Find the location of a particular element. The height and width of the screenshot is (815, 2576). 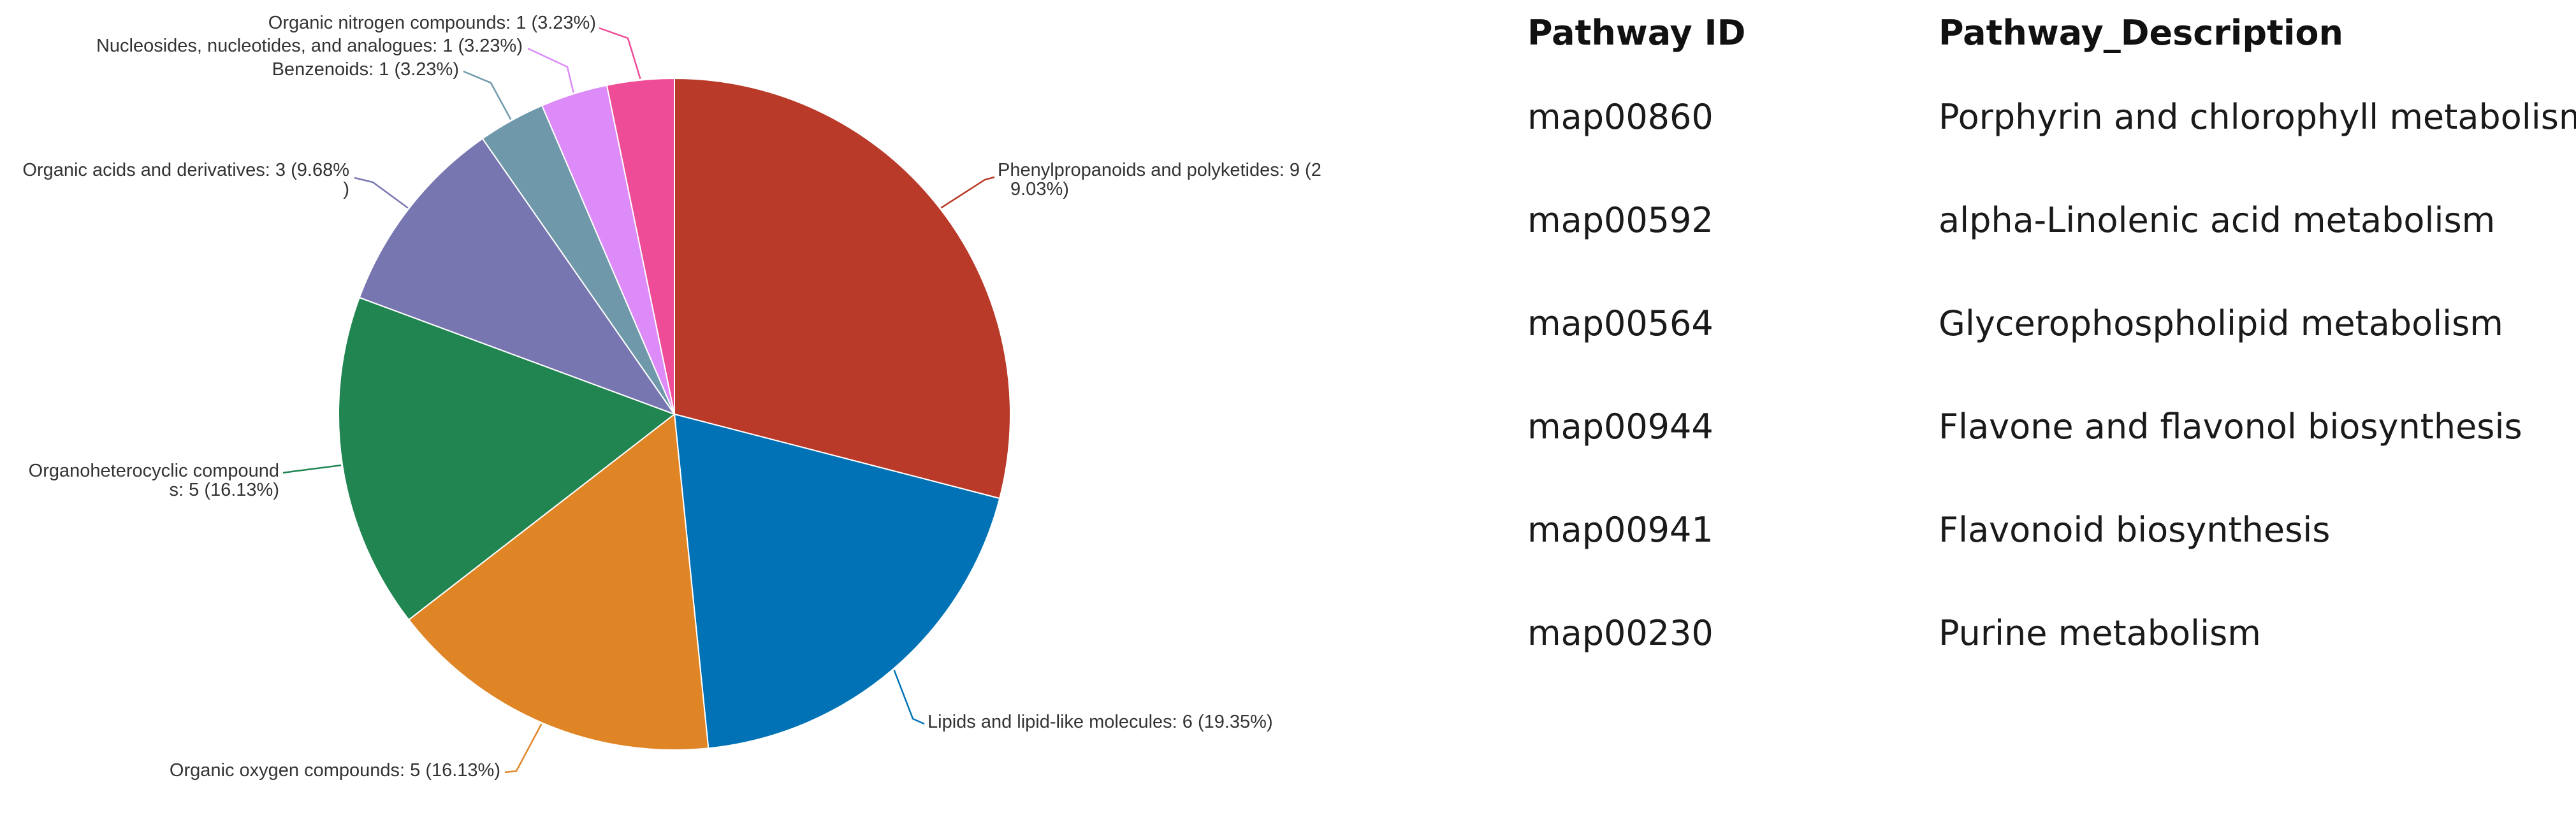

pathway-description-cell: Porphyrin and chlorophyll metabolism is located at coordinates (2257, 117).